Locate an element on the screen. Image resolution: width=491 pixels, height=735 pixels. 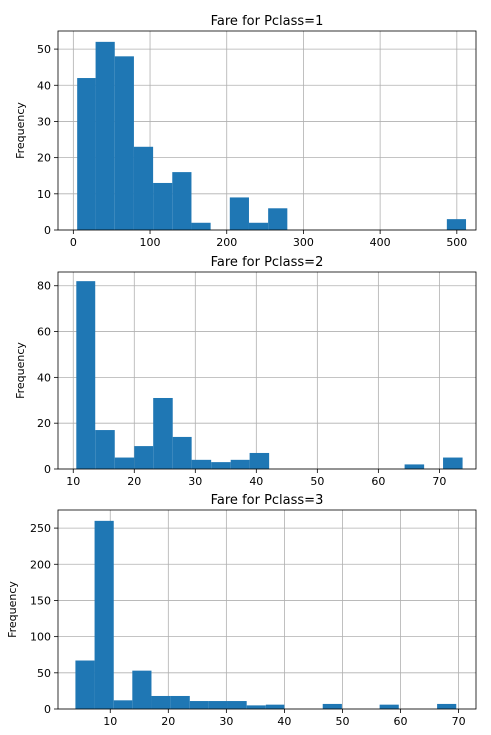
y-tick-label: 60 is located at coordinates (44, 332).